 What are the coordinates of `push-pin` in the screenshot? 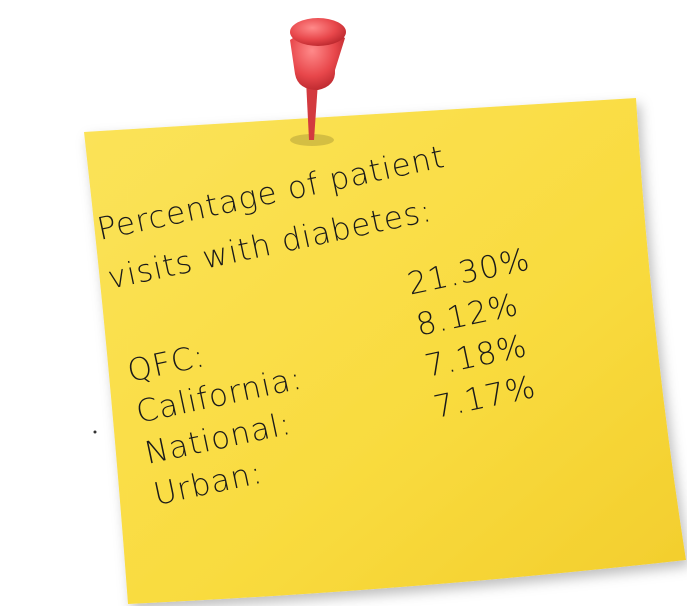 It's located at (318, 82).